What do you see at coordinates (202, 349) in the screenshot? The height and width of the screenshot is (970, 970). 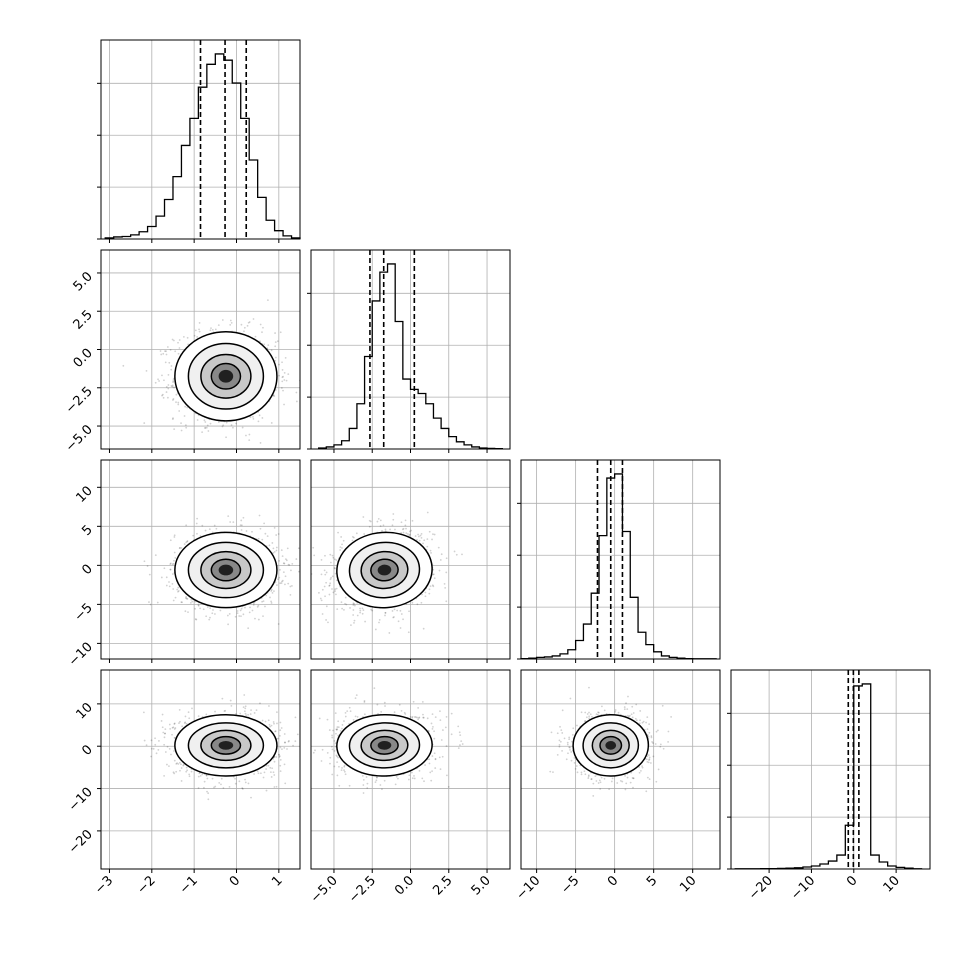 I see `panel-content` at bounding box center [202, 349].